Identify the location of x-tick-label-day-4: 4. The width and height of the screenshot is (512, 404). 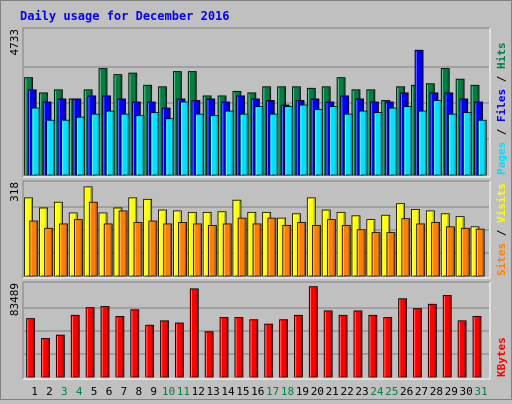
(79, 391).